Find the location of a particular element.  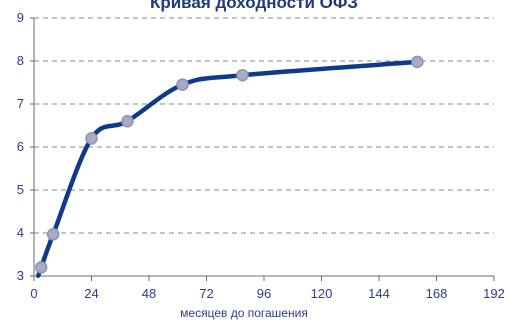

y-tick-label: 6 is located at coordinates (20, 146).